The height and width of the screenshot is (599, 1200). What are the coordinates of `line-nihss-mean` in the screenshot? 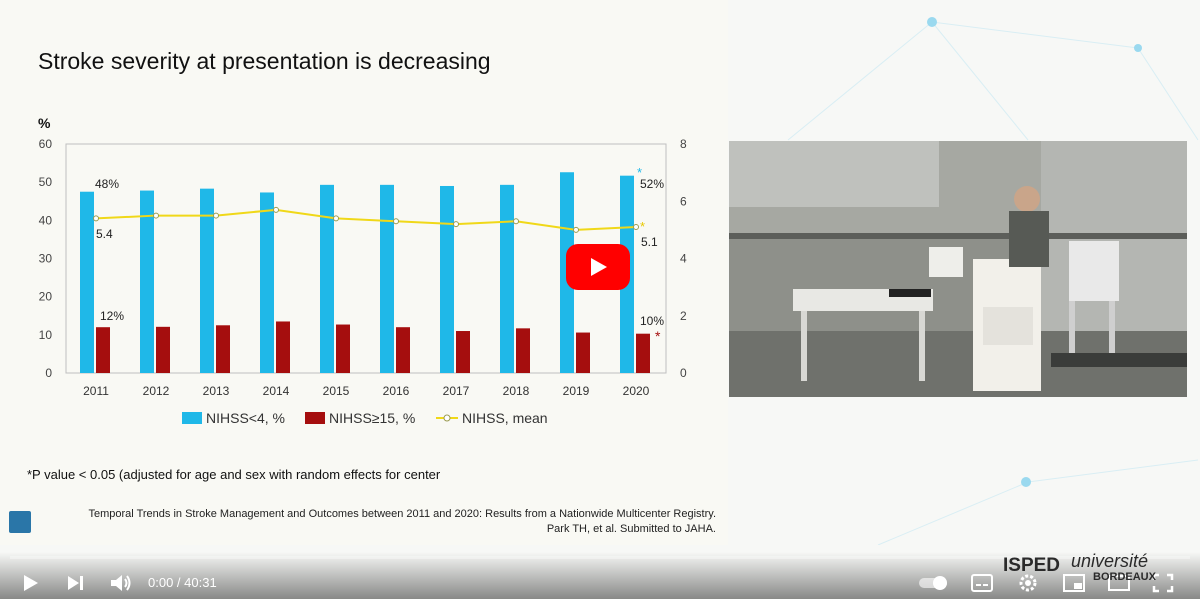 It's located at (366, 219).